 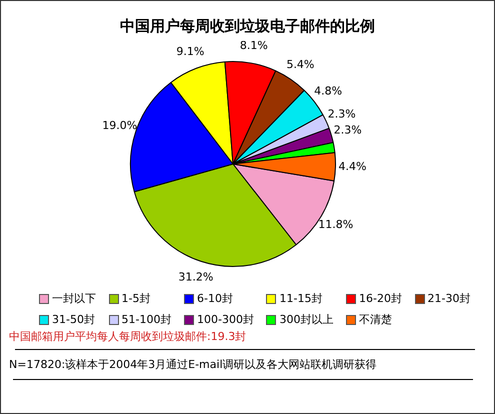 What do you see at coordinates (300, 298) in the screenshot?
I see `legend-label: 11-15封` at bounding box center [300, 298].